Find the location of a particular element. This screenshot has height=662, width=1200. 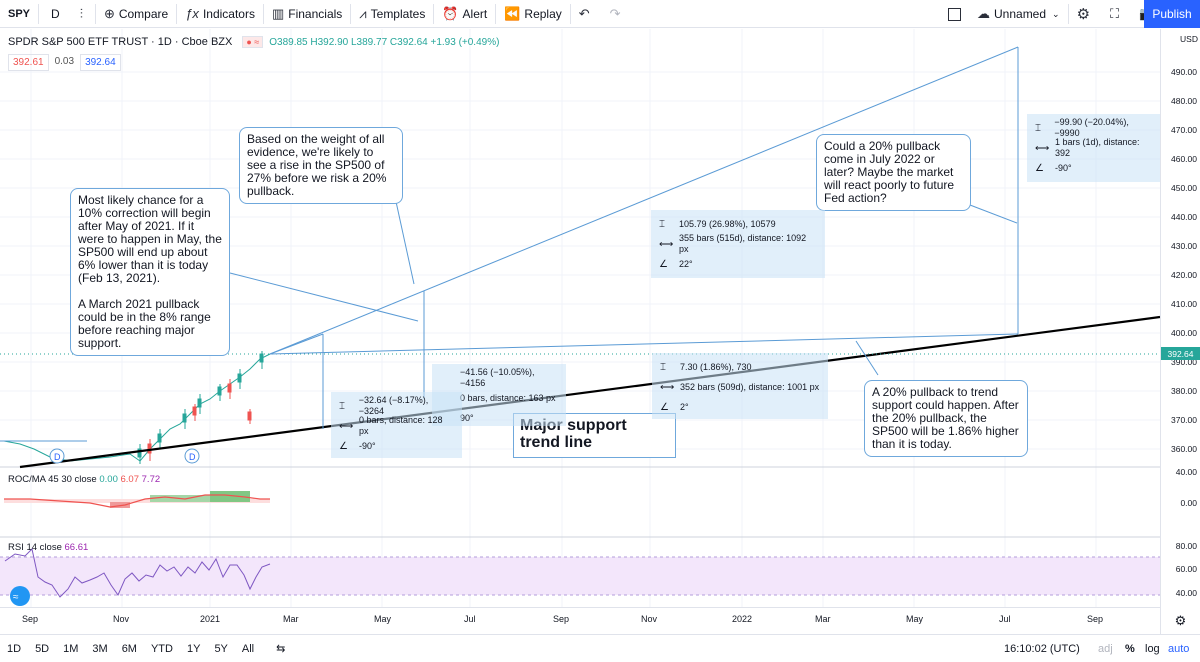

tv-logo-icon is located at coordinates (20, 596).